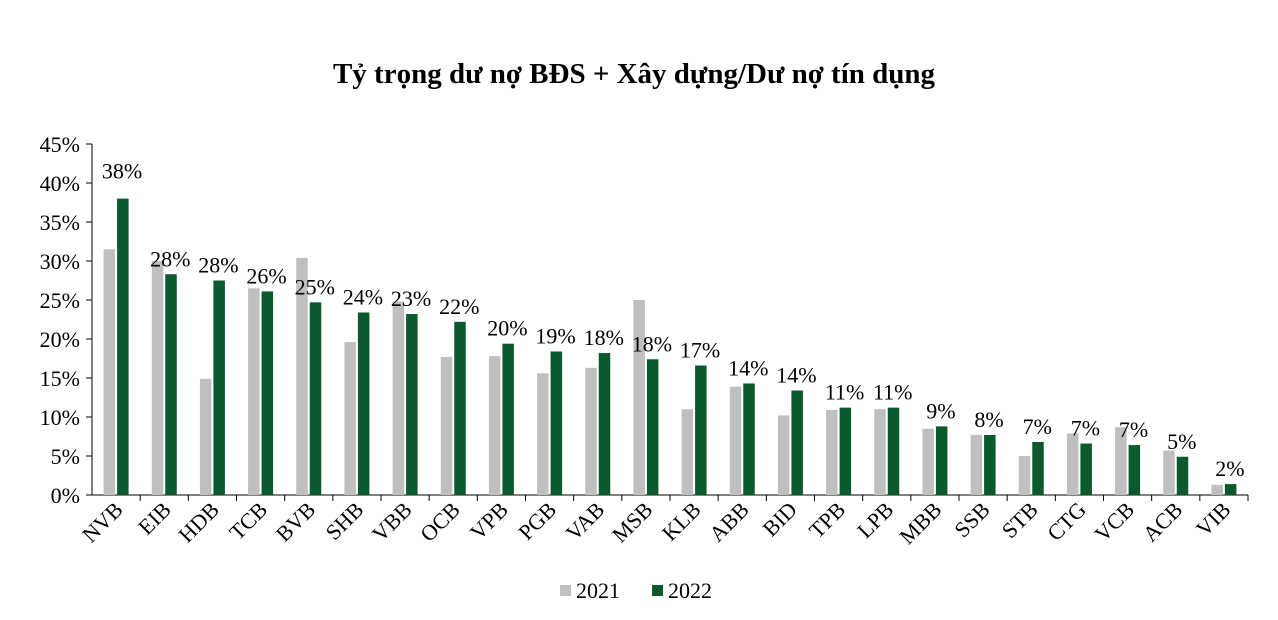 The image size is (1278, 620). I want to click on legend-label: 2021, so click(598, 590).